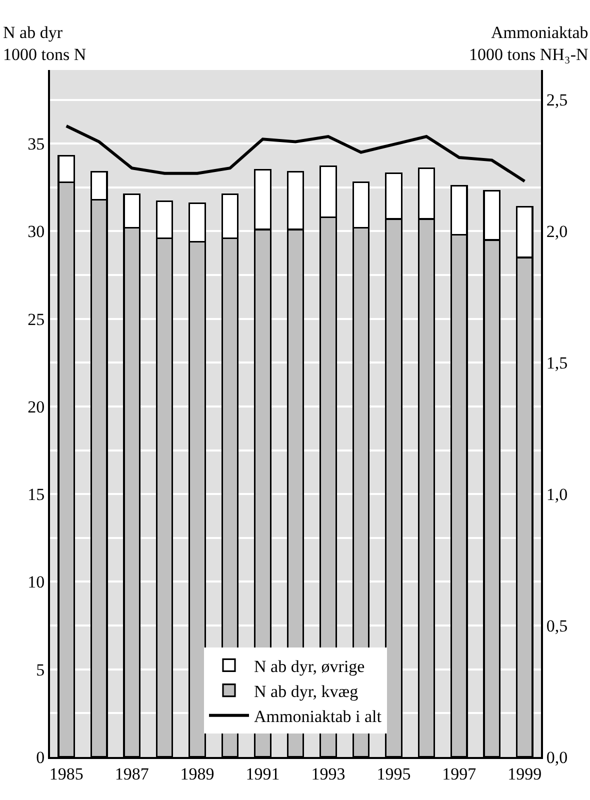  I want to click on x-tick-label: 1985, so click(66, 774).